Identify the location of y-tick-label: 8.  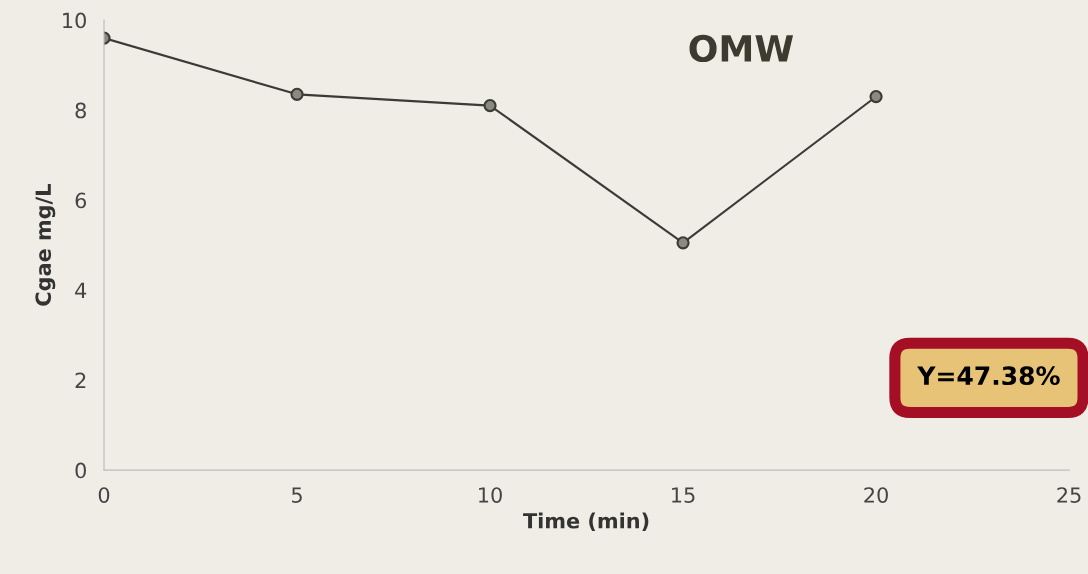
(80, 110).